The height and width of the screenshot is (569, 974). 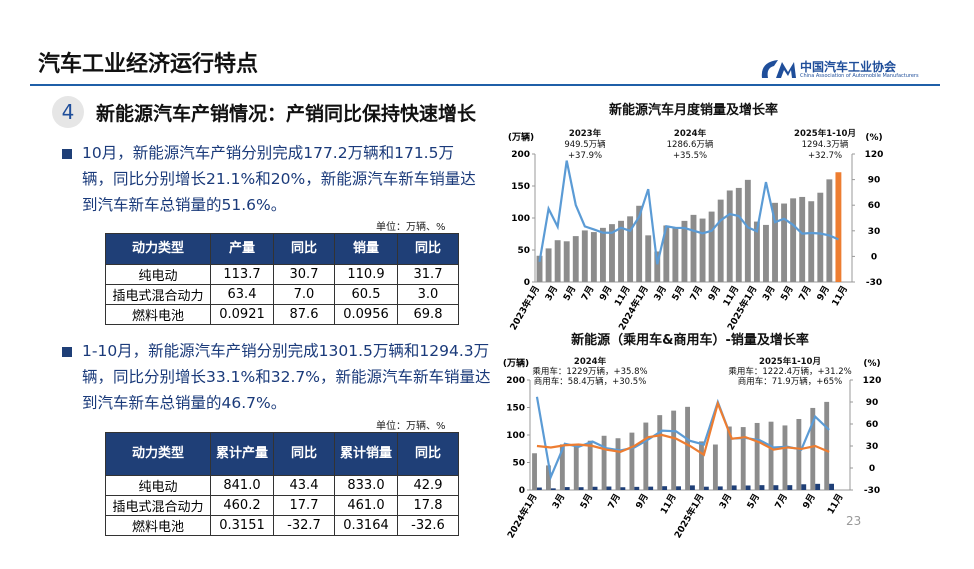 I want to click on table-cell: 3.0, so click(x=428, y=294).